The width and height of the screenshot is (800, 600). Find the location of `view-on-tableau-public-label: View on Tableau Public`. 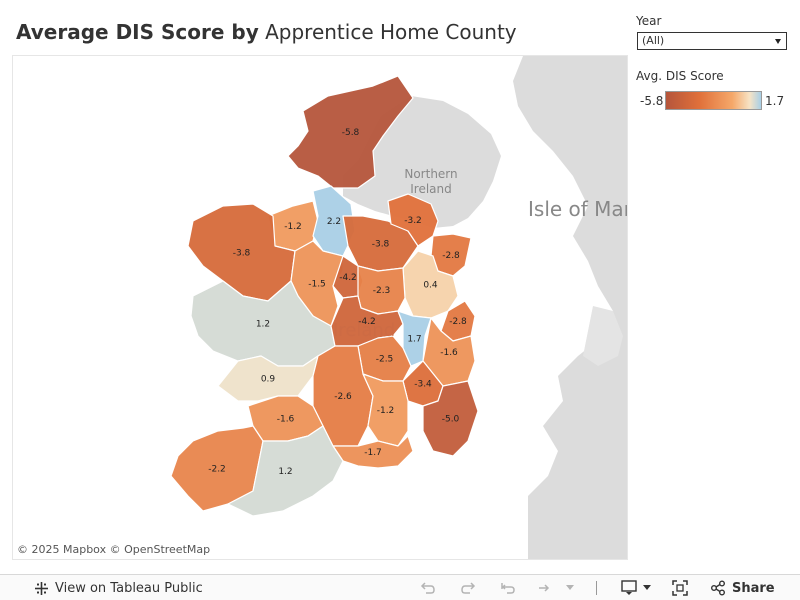

view-on-tableau-public-label: View on Tableau Public is located at coordinates (129, 588).